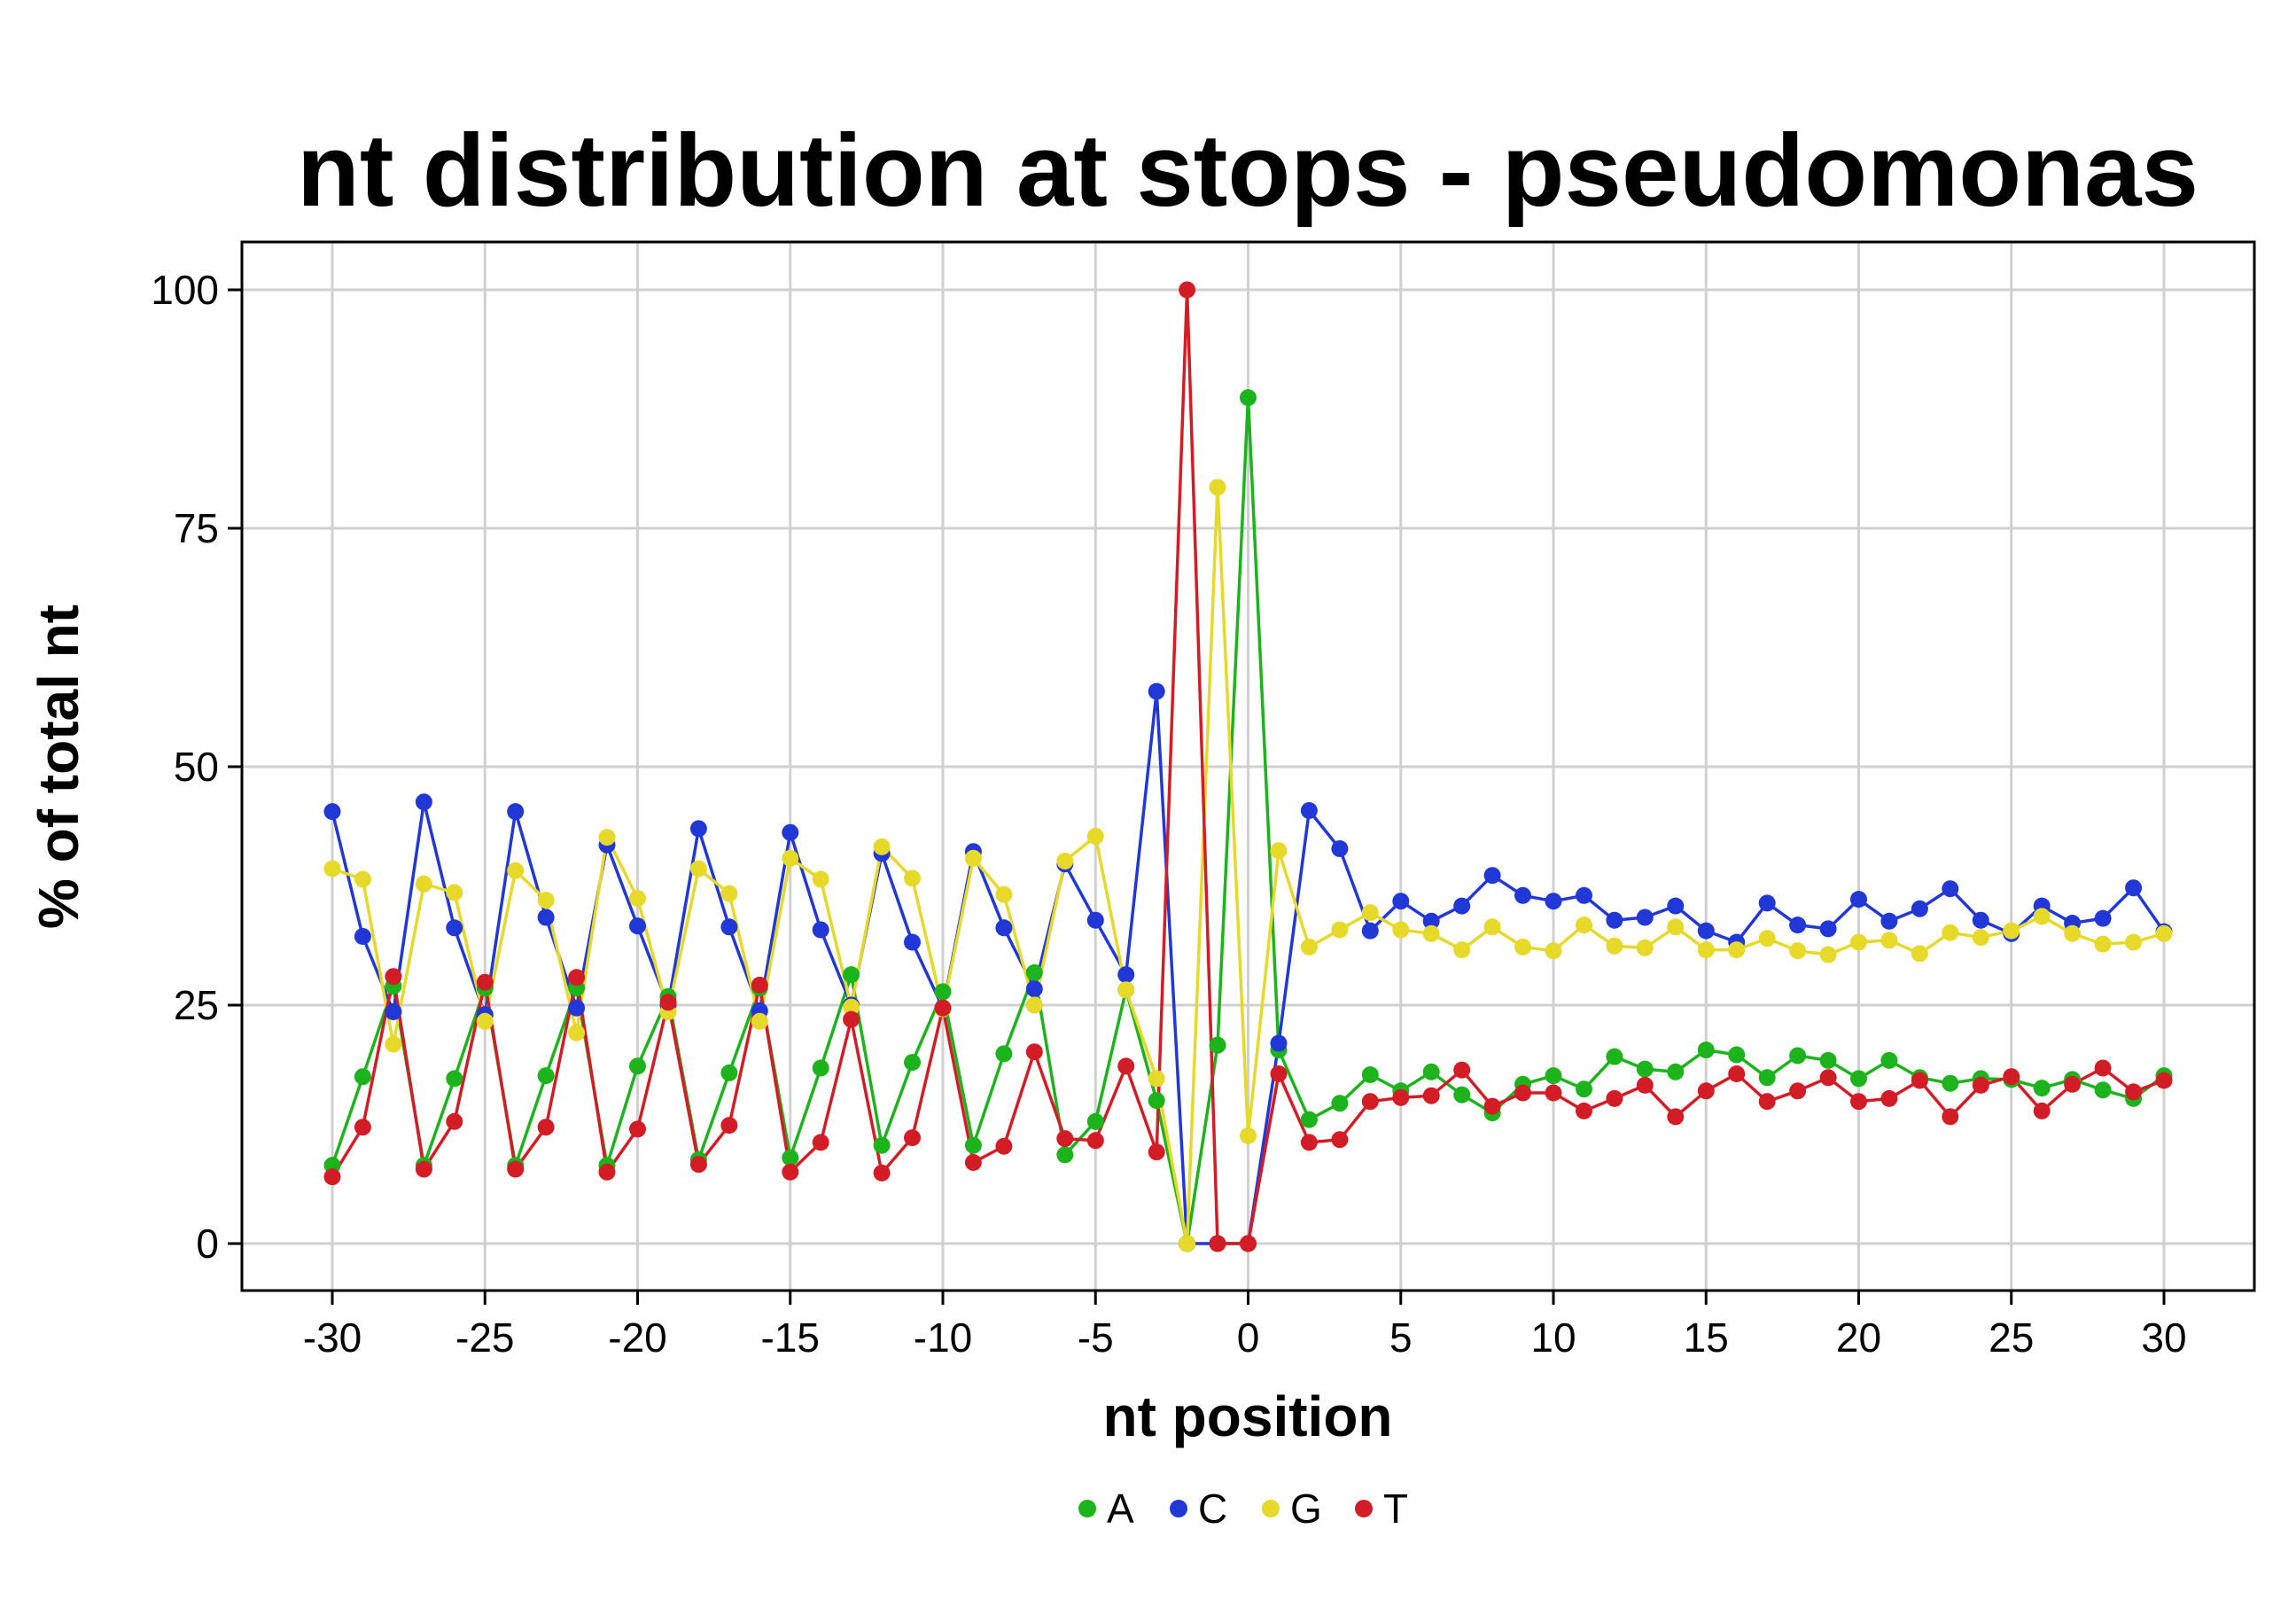  I want to click on x-tick-label: -30, so click(332, 1337).